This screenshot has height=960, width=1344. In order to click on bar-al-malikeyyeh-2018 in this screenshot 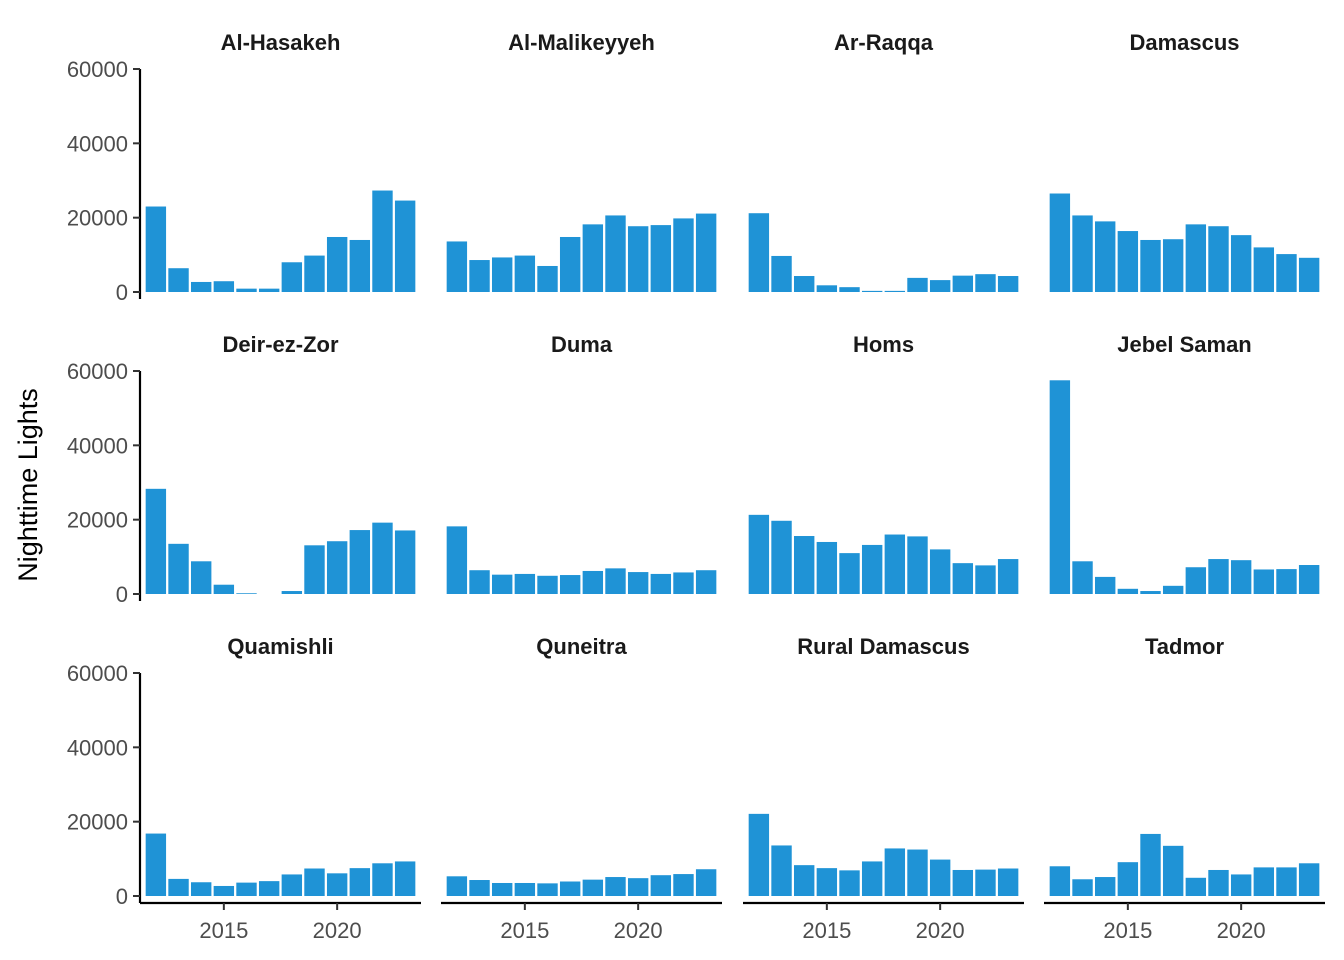, I will do `click(593, 258)`.